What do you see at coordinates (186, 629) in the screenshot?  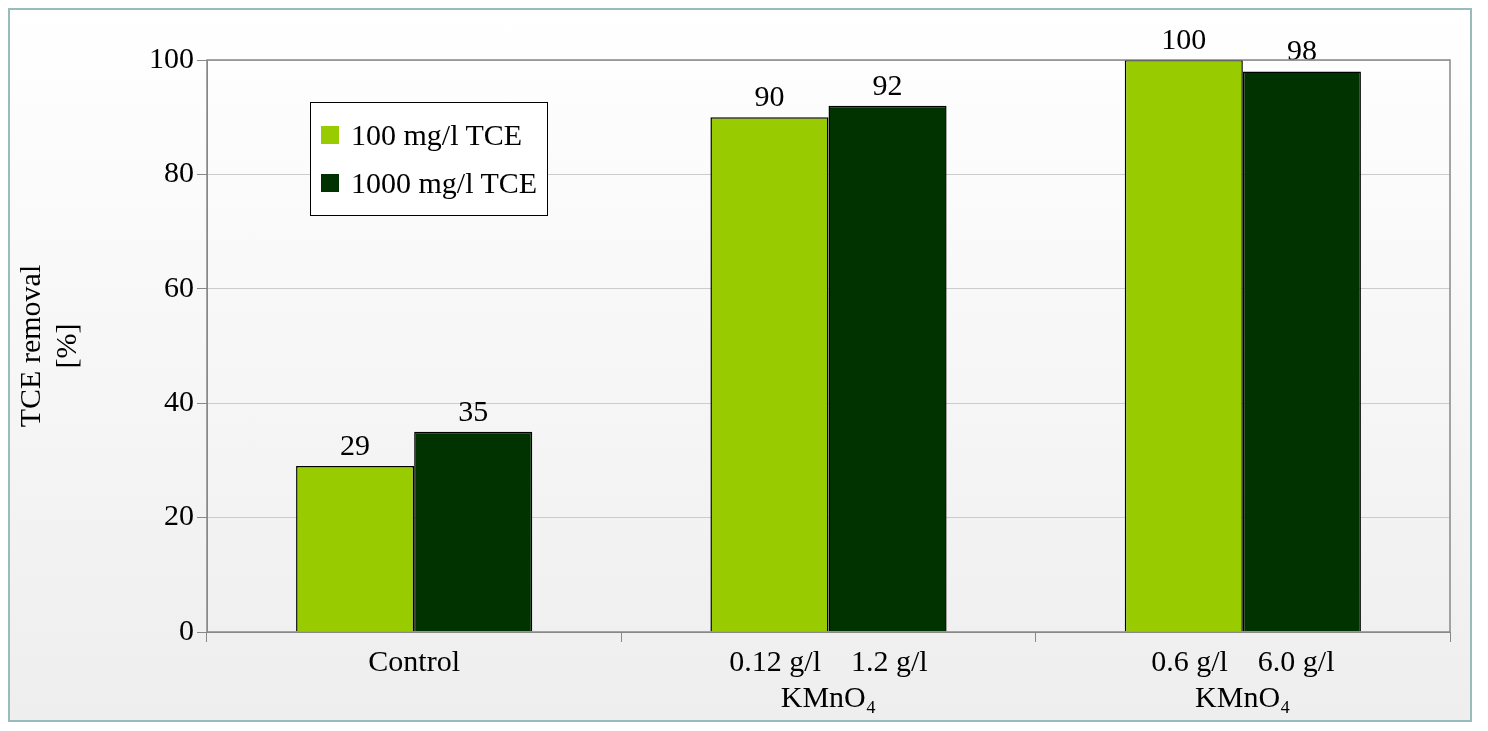 I see `y-tick-label: 0` at bounding box center [186, 629].